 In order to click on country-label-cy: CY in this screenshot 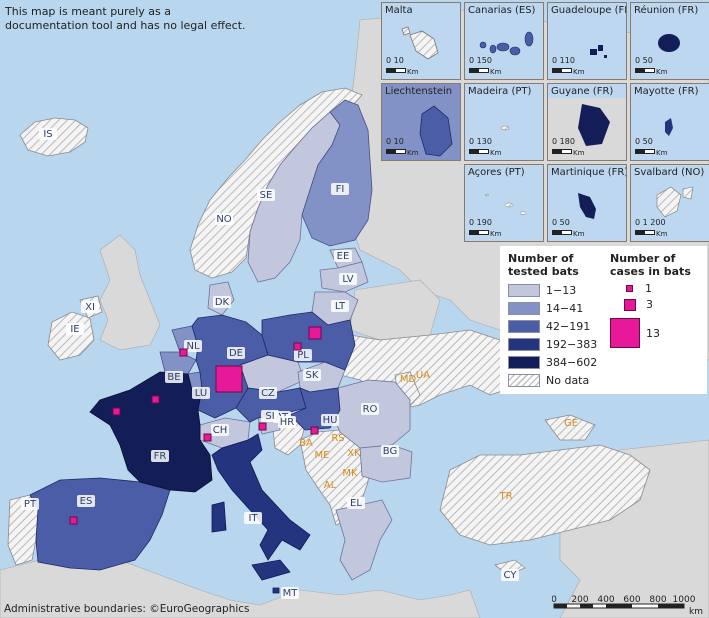, I will do `click(511, 575)`.